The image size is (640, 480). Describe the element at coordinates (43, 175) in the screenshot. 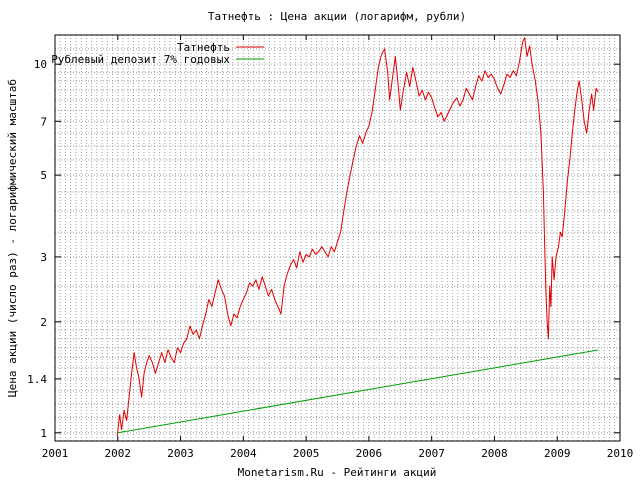

I see `y-tick-label: 5` at that location.